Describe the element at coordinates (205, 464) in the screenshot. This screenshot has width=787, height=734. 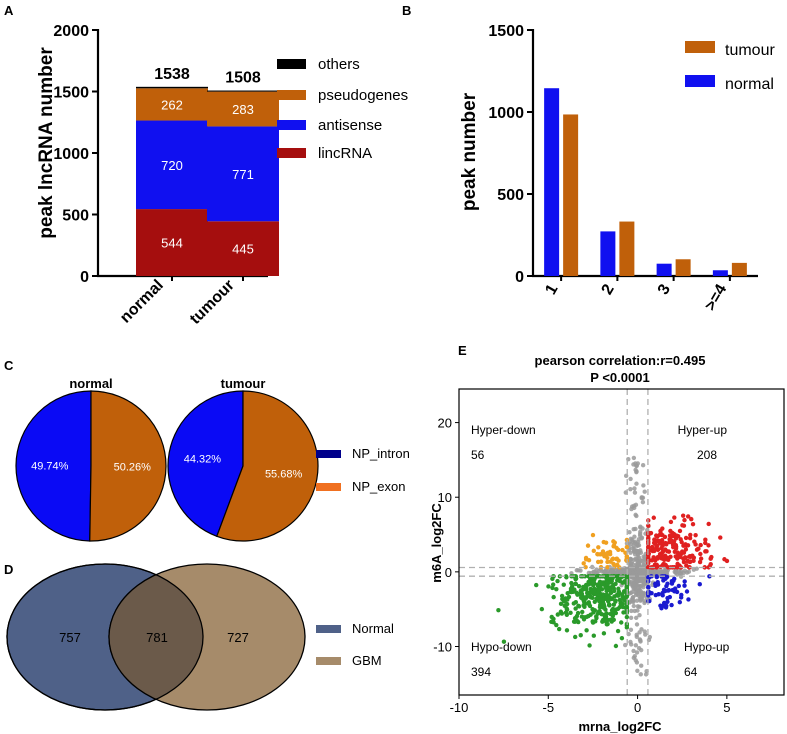
I see `pie-slice-NP_intron` at that location.